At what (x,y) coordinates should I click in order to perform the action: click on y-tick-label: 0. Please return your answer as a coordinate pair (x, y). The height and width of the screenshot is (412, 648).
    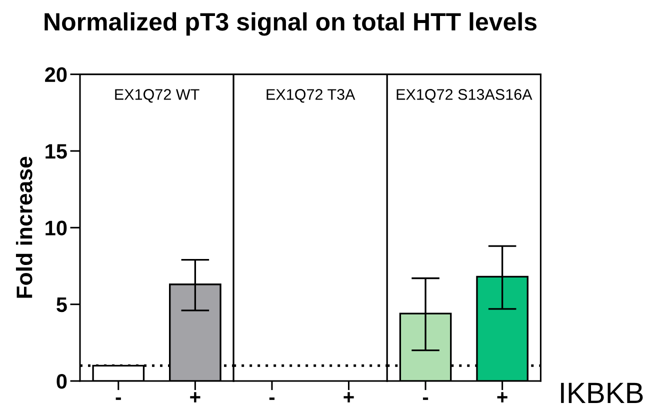
    Looking at the image, I should click on (61, 381).